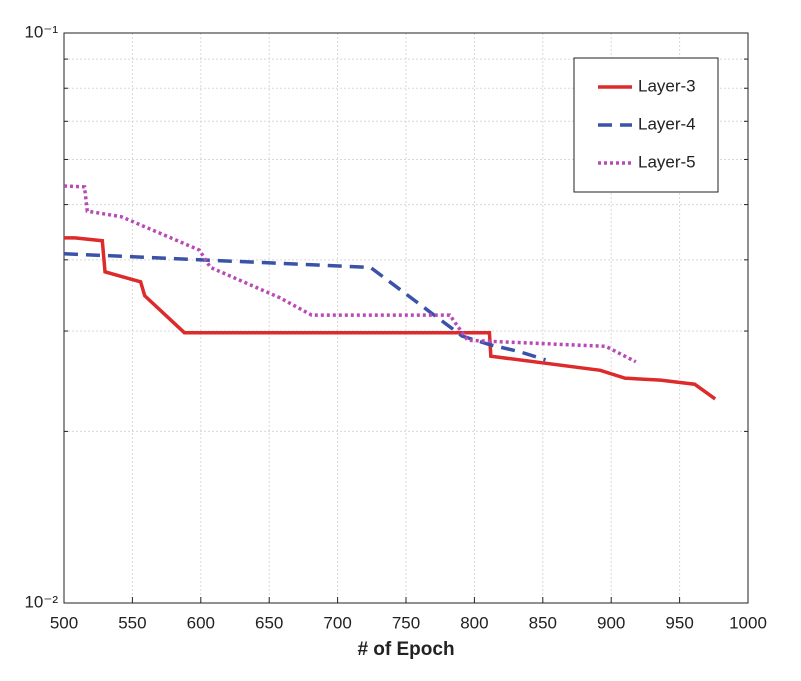  Describe the element at coordinates (337, 622) in the screenshot. I see `x-tick-label: 700` at that location.